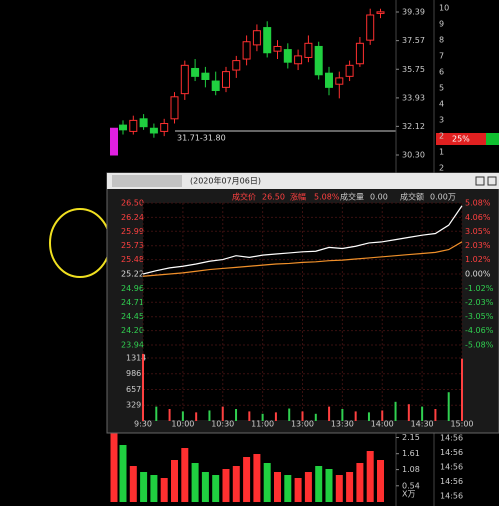  What do you see at coordinates (132, 217) in the screenshot?
I see `price-tick: 26.24` at bounding box center [132, 217].